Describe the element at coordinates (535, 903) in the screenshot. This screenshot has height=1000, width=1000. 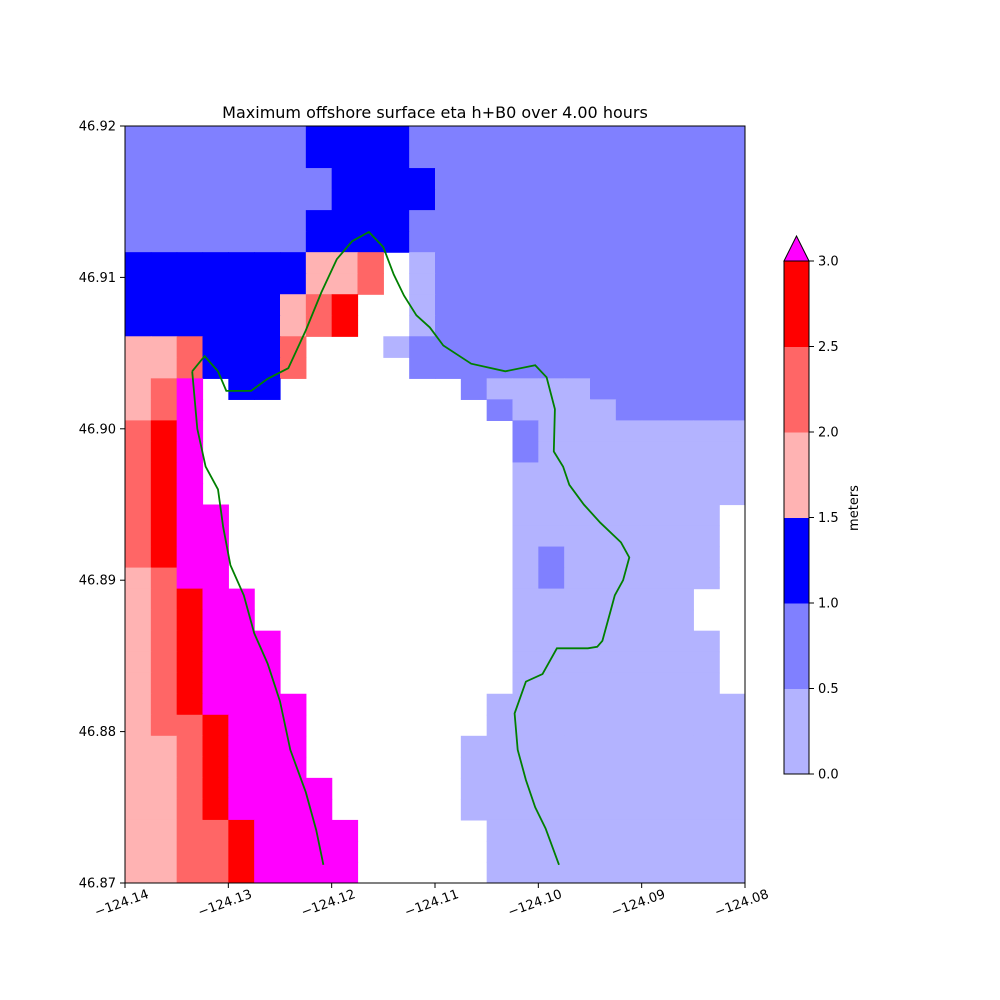
I see `x-tick-label: −124.10` at that location.